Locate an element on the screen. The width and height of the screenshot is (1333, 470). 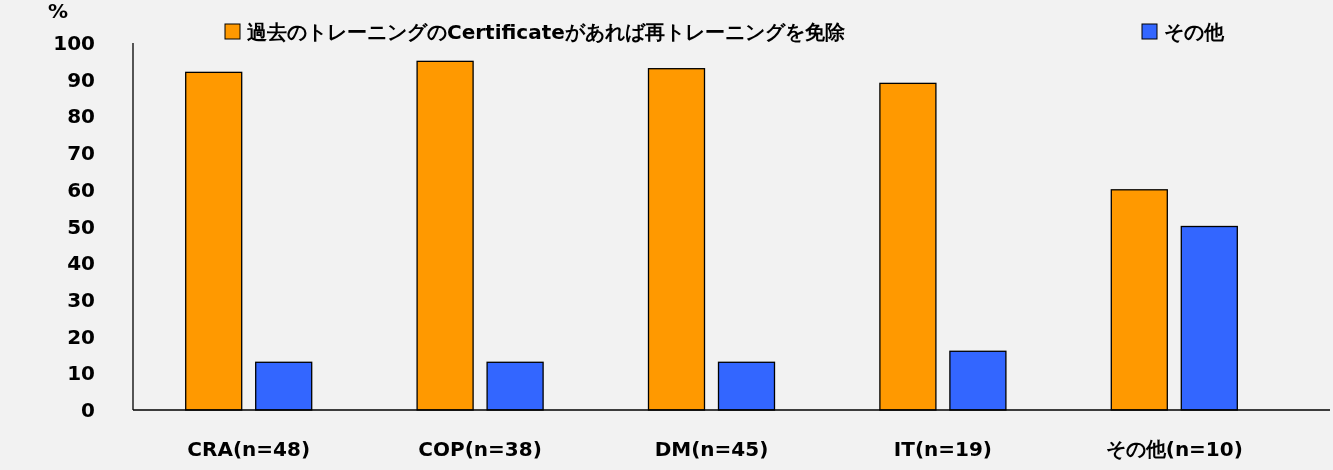
y-tick-label: 60 is located at coordinates (81, 189).